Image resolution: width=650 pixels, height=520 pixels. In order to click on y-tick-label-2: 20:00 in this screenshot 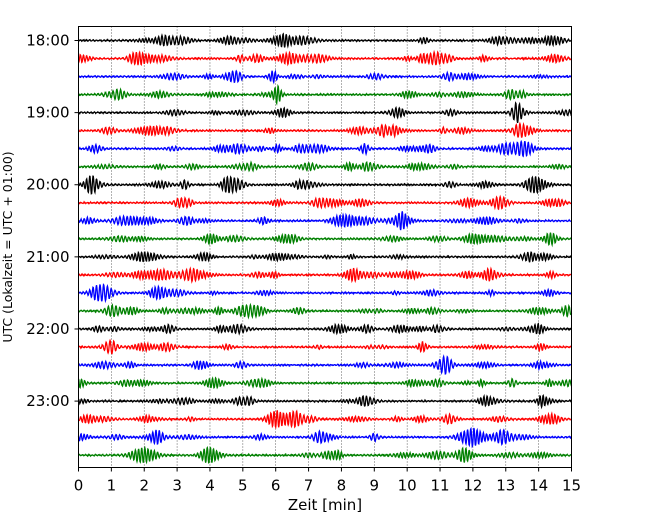, I will do `click(47, 185)`.